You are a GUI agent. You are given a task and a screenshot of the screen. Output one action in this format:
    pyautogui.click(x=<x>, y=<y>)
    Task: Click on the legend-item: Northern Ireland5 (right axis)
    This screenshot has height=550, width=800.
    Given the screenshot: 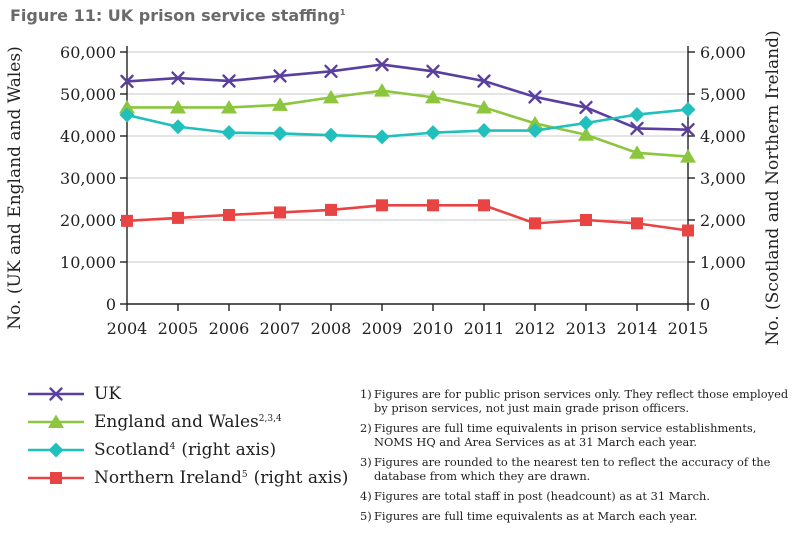 What is the action you would take?
    pyautogui.click(x=198, y=478)
    